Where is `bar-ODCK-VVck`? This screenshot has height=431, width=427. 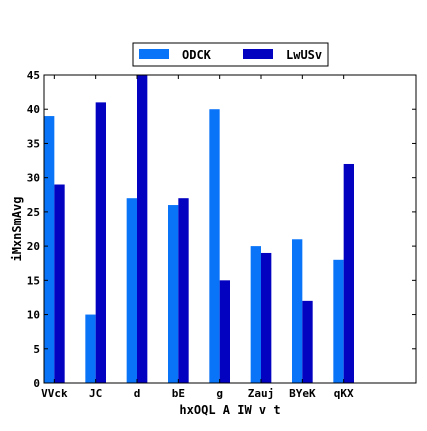
bar-ODCK-VVck is located at coordinates (49, 250).